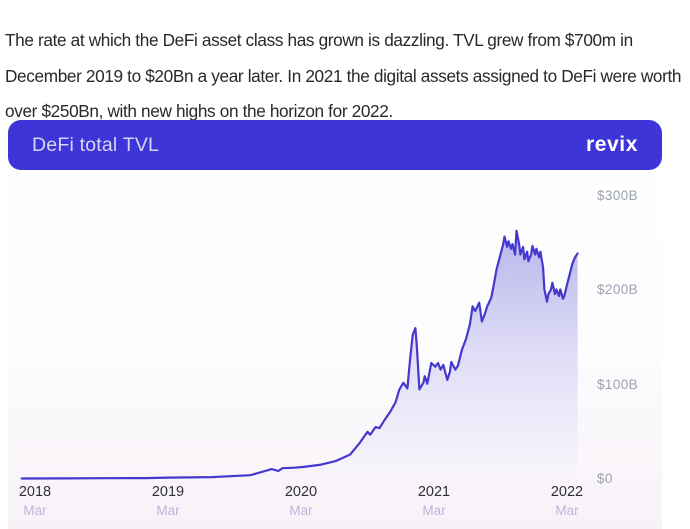 The width and height of the screenshot is (690, 529). Describe the element at coordinates (301, 501) in the screenshot. I see `x-axis-tick-2020: 2020 Mar` at that location.